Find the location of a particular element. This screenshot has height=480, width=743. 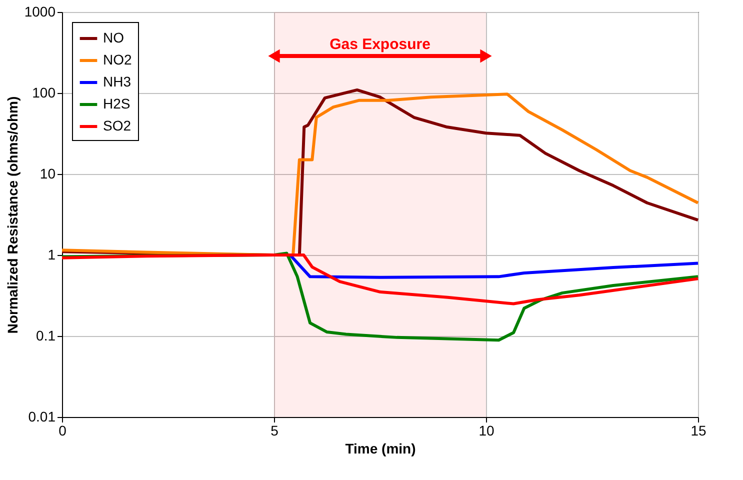

y-tick-label: 10 is located at coordinates (48, 174).